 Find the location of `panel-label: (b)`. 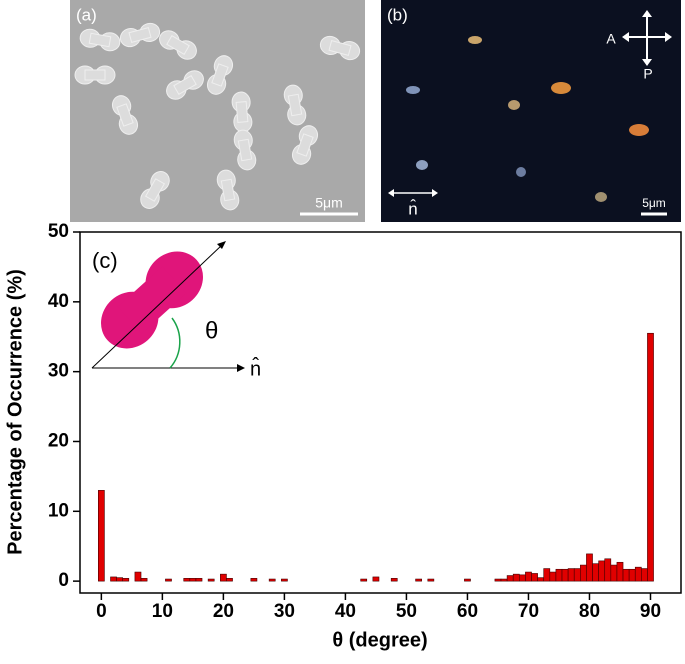

panel-label: (b) is located at coordinates (397, 14).